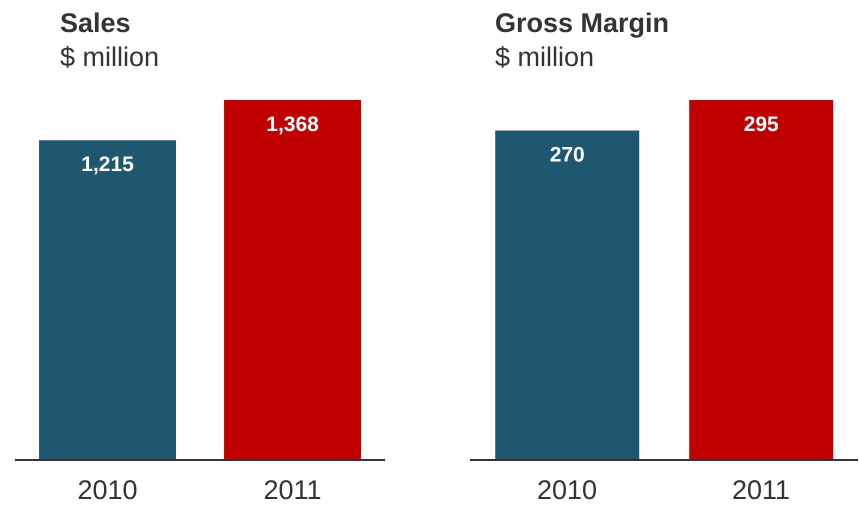 This screenshot has width=859, height=518. I want to click on data-label: 1,368, so click(293, 124).